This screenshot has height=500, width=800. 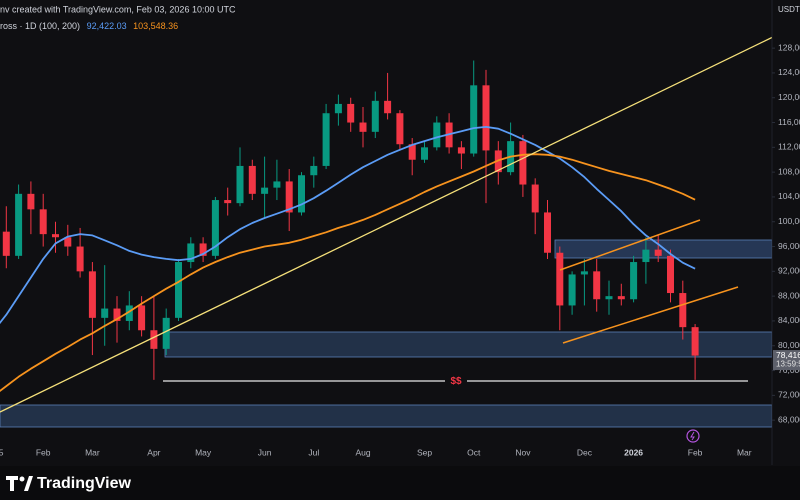 I want to click on logo-slash, so click(x=28, y=483).